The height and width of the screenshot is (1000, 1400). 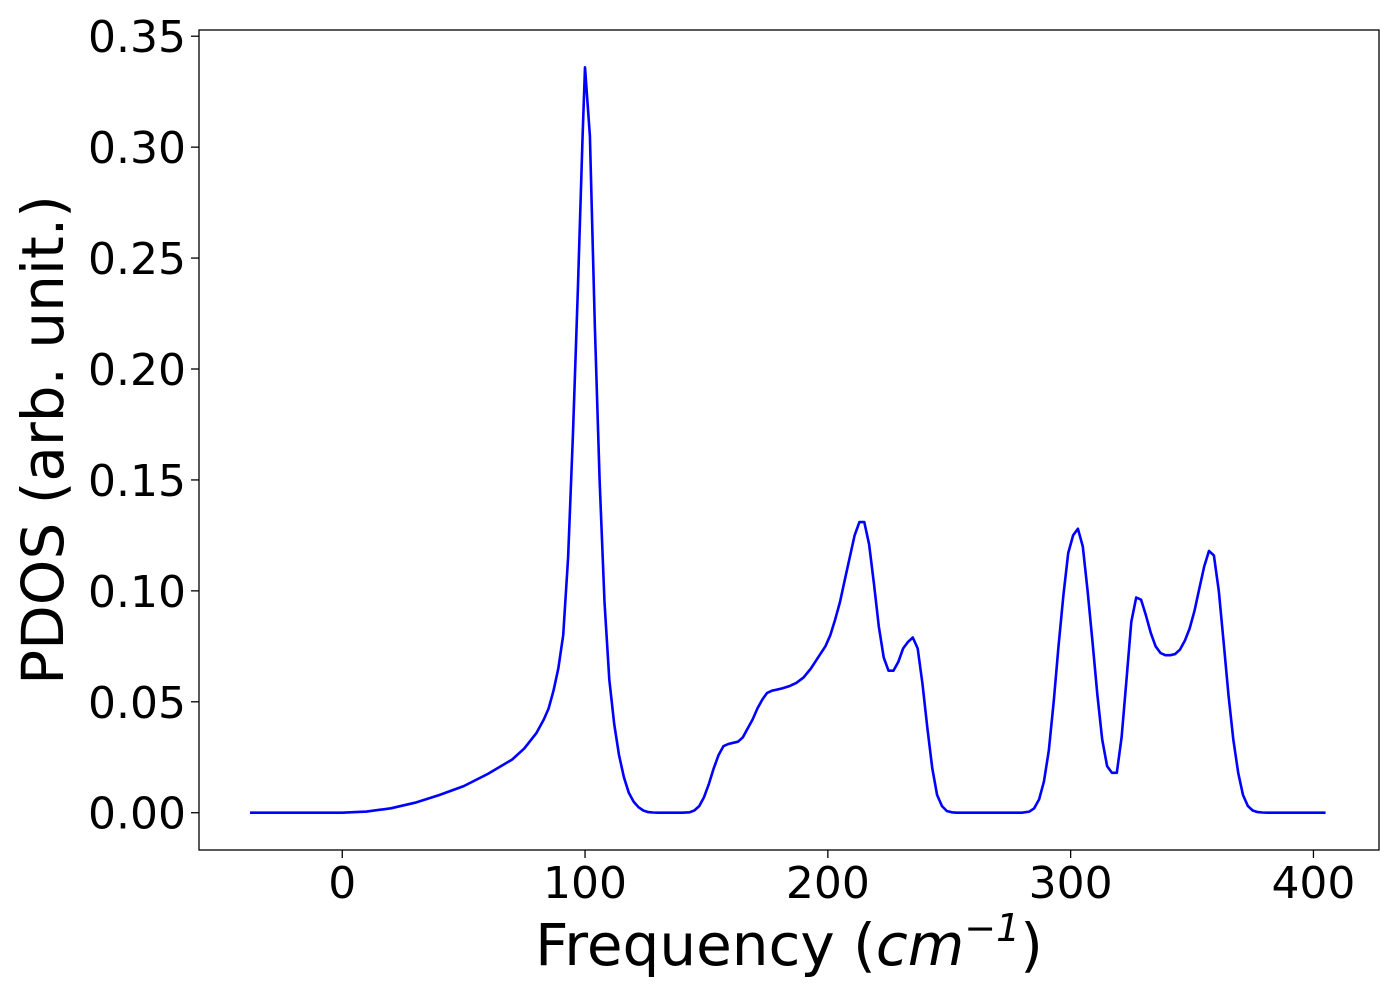 I want to click on x-axis-label-sup: −1, so click(x=992, y=928).